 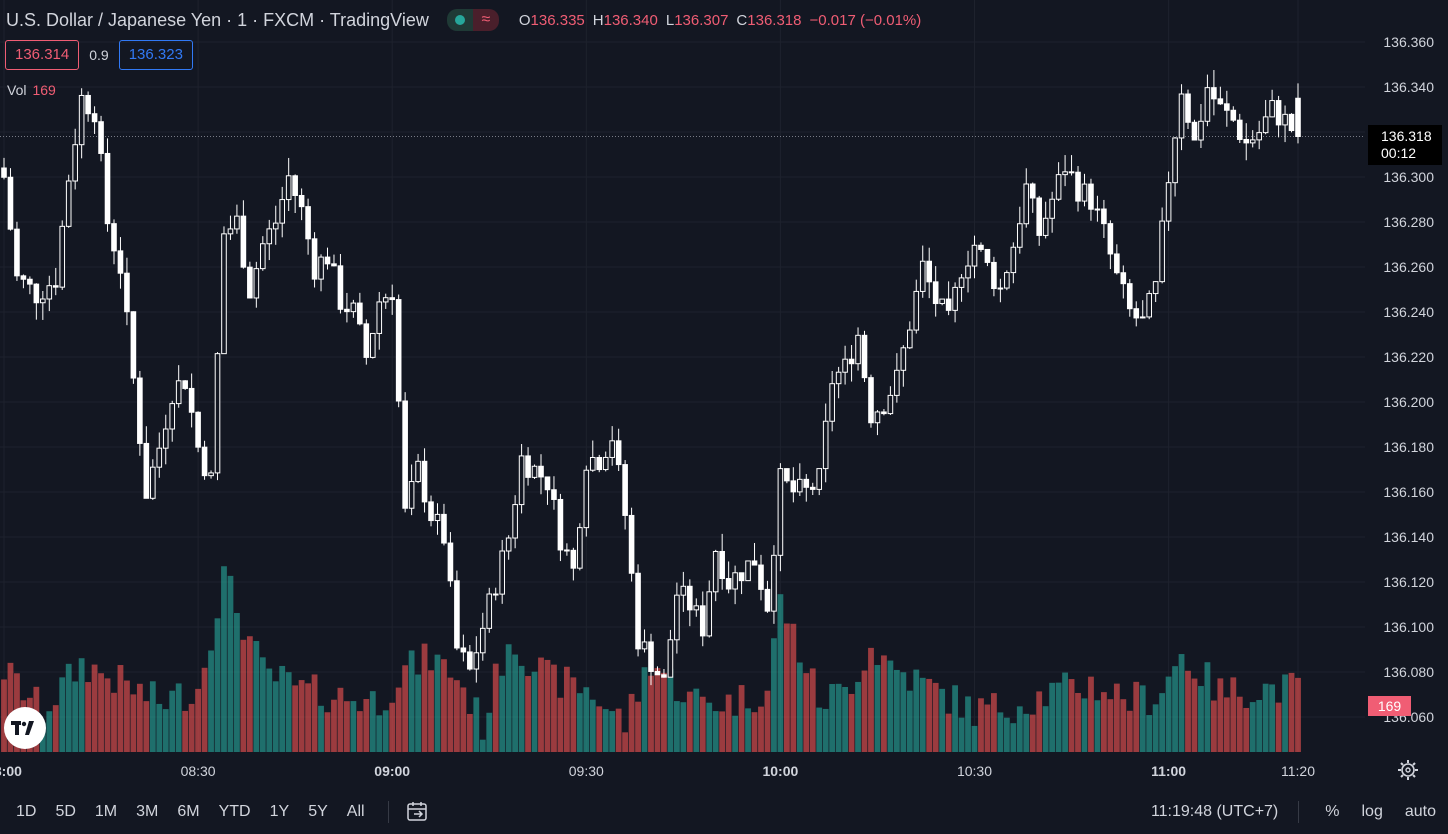 I want to click on auto-scale-button: auto, so click(x=1420, y=811).